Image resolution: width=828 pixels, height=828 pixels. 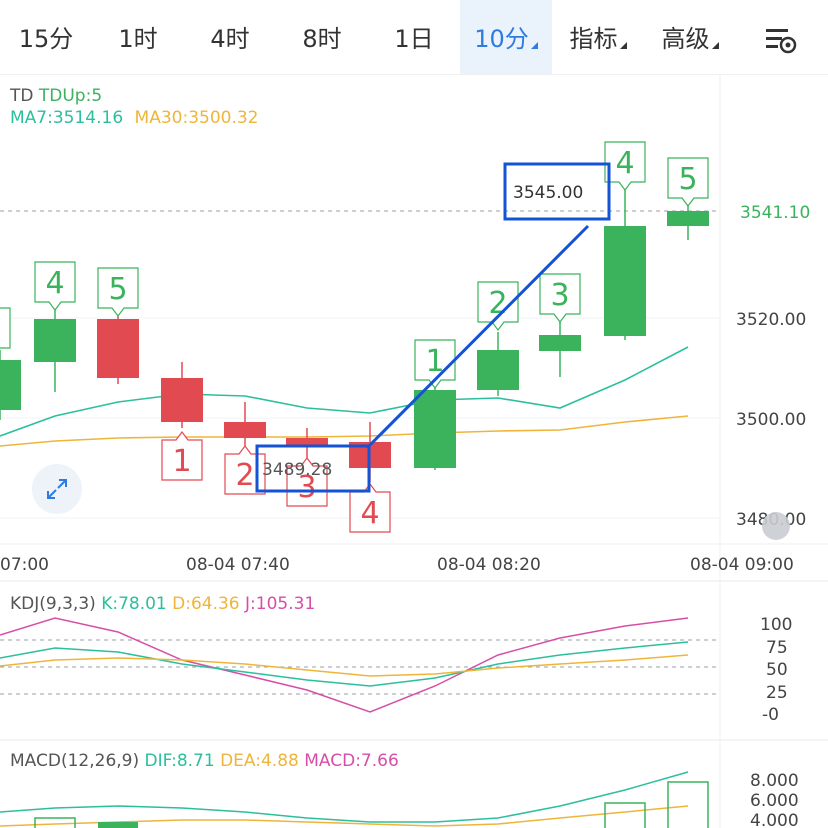 What do you see at coordinates (777, 693) in the screenshot?
I see `kdj-axis-label: 25` at bounding box center [777, 693].